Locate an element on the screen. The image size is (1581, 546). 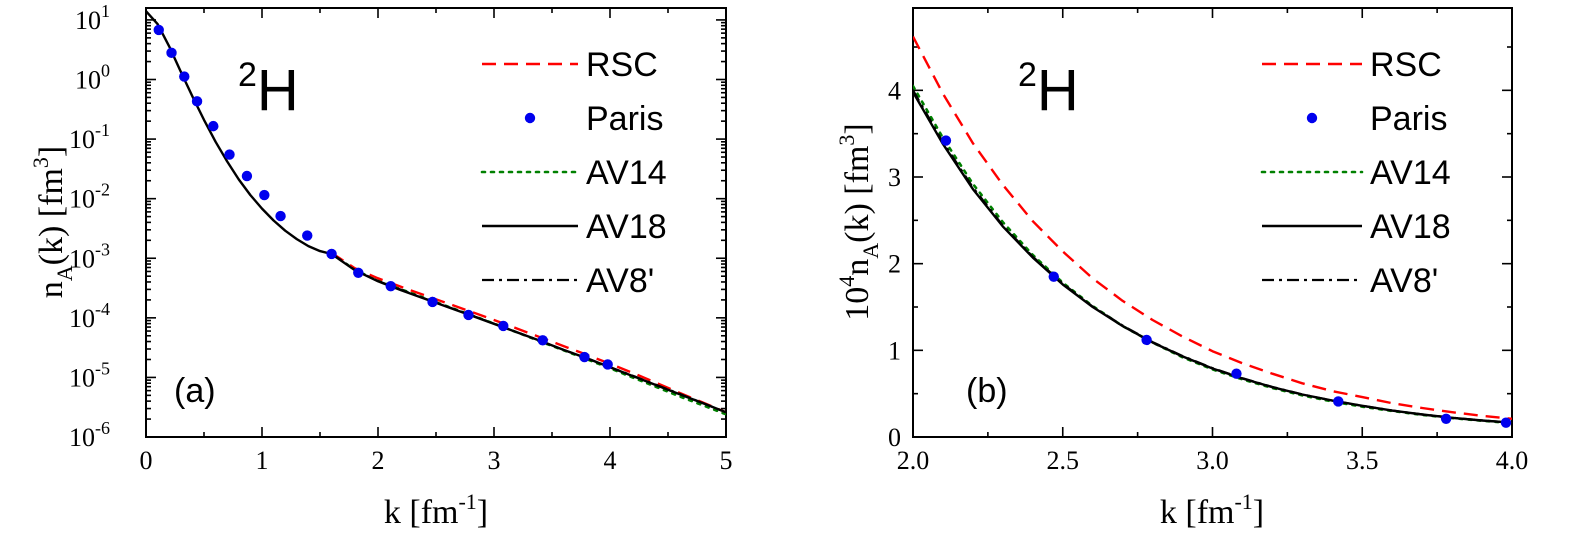
legend-label-av14: AV14 is located at coordinates (1410, 173).